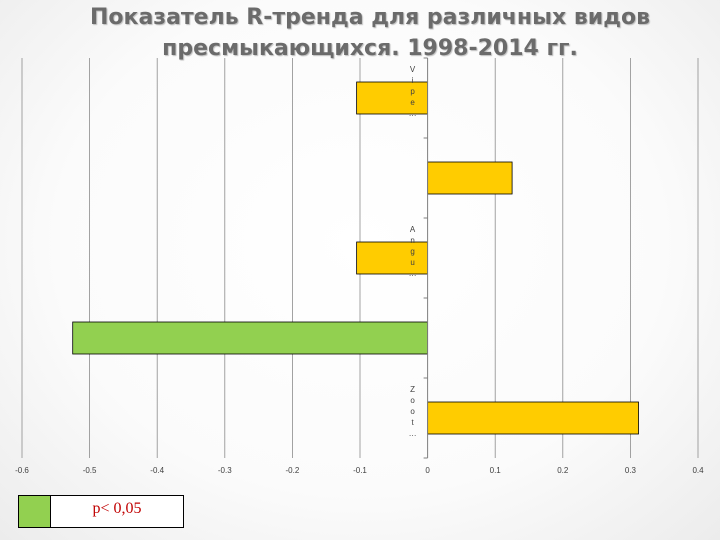  What do you see at coordinates (412, 400) in the screenshot?
I see `category-label-4-char-1: o` at bounding box center [412, 400].